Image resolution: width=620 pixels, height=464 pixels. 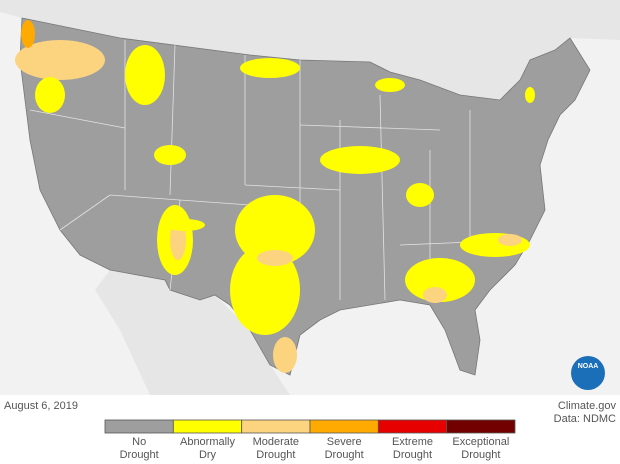 What do you see at coordinates (276, 442) in the screenshot?
I see `legend-label: Moderate` at bounding box center [276, 442].